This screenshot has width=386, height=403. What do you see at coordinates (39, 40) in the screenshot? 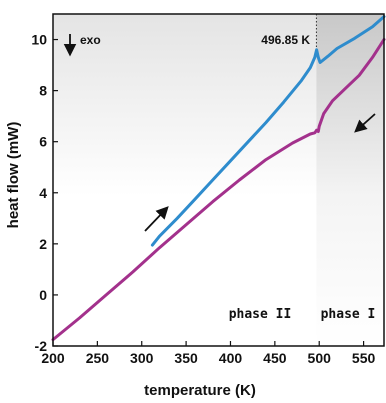
I see `y-tick-label: 10` at bounding box center [39, 40].